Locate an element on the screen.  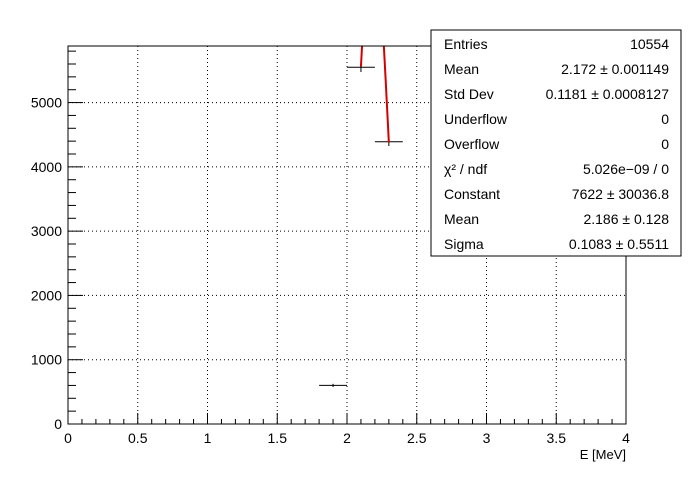
stats-value: 5.026e−09 / 0 is located at coordinates (626, 169).